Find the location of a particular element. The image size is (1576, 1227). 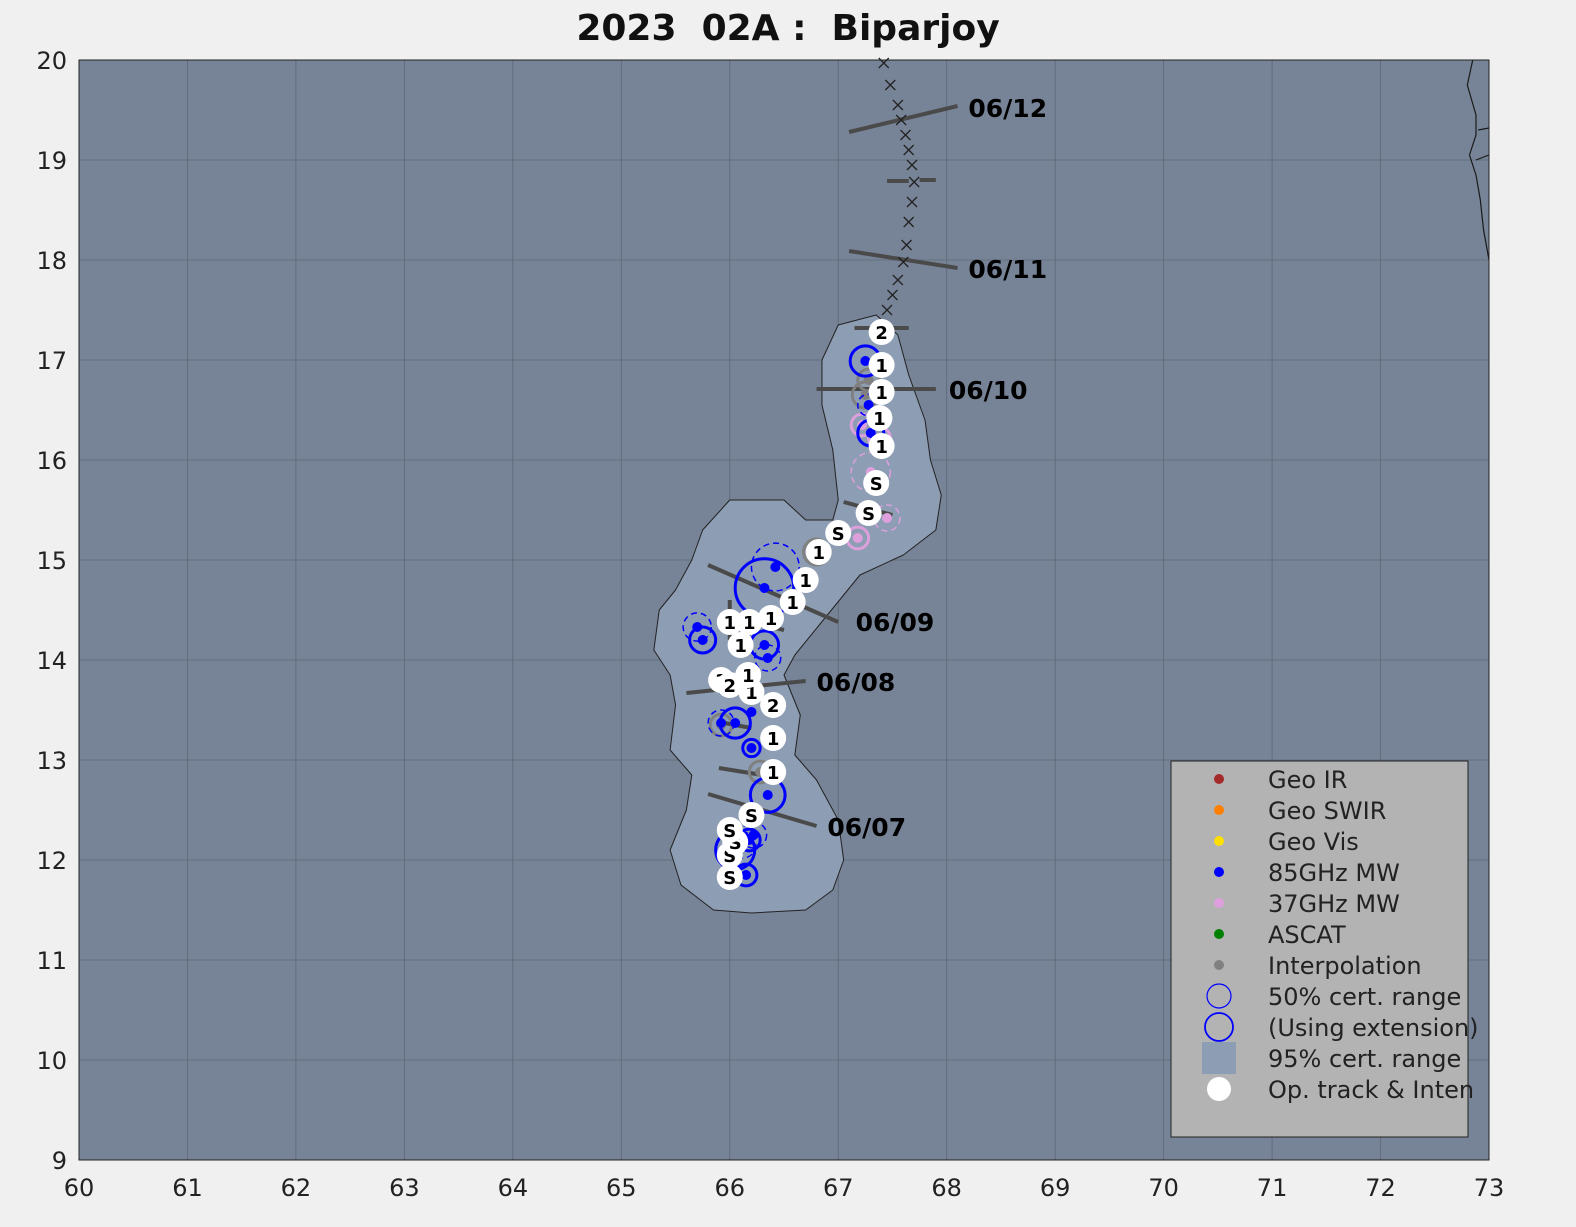

date-label: 06/10 is located at coordinates (988, 390).